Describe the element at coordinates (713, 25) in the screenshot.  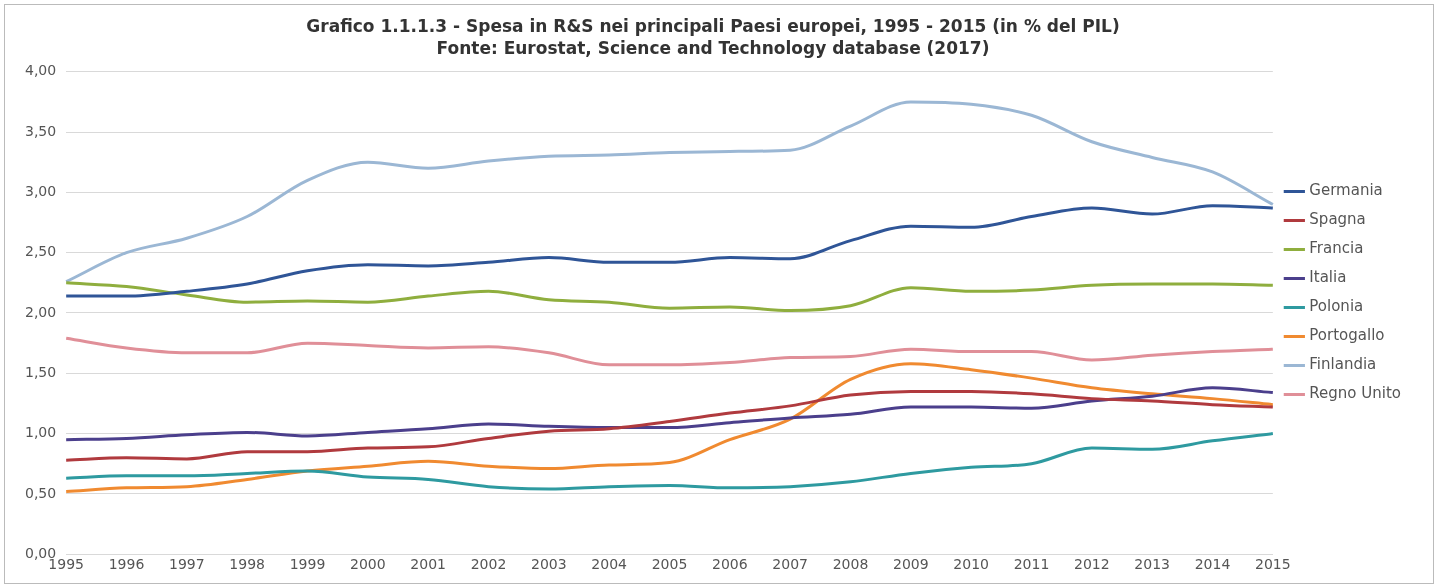
I see `chart-title: Grafico 1.1.1.3 - Spesa in R&S nei principali Paesi europei, 1995 - 2015 (in % del PIL)` at that location.